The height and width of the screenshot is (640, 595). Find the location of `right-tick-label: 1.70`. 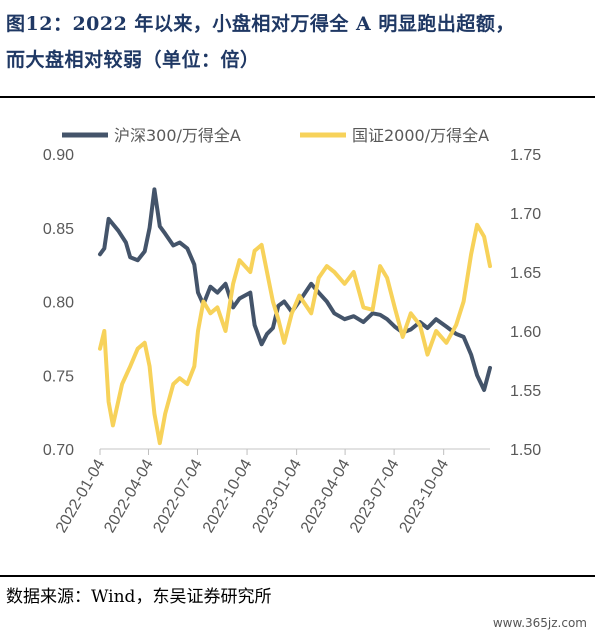

right-tick-label: 1.70 is located at coordinates (525, 214).